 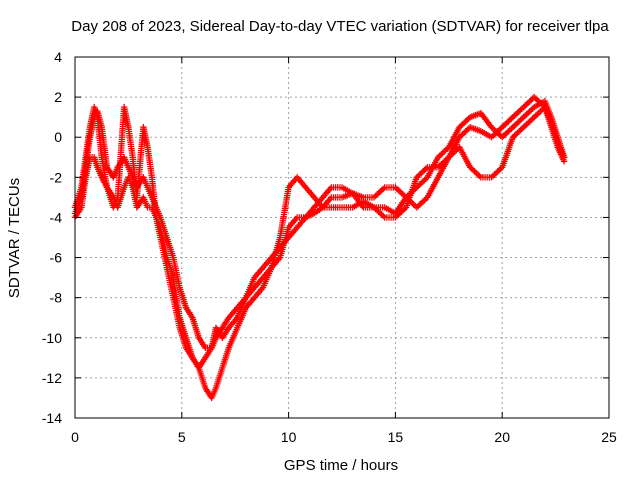 I want to click on y-tick-label: 0, so click(x=58, y=137).